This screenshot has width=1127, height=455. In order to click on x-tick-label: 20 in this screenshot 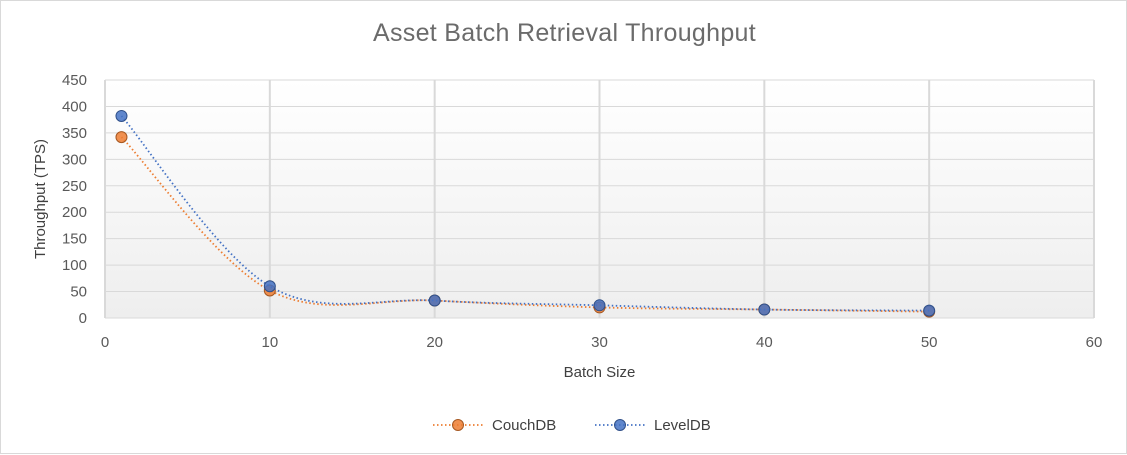, I will do `click(434, 342)`.